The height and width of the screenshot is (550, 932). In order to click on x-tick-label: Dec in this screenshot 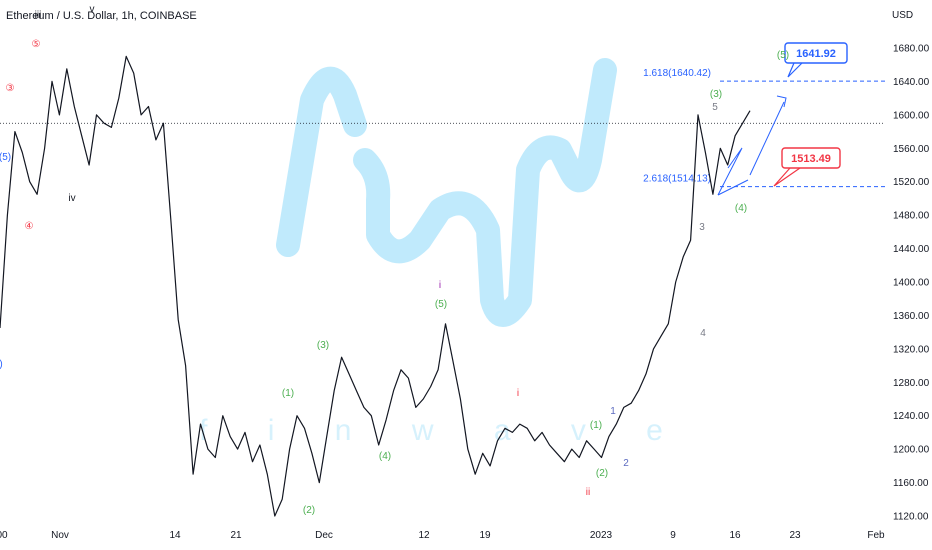, I will do `click(324, 535)`.